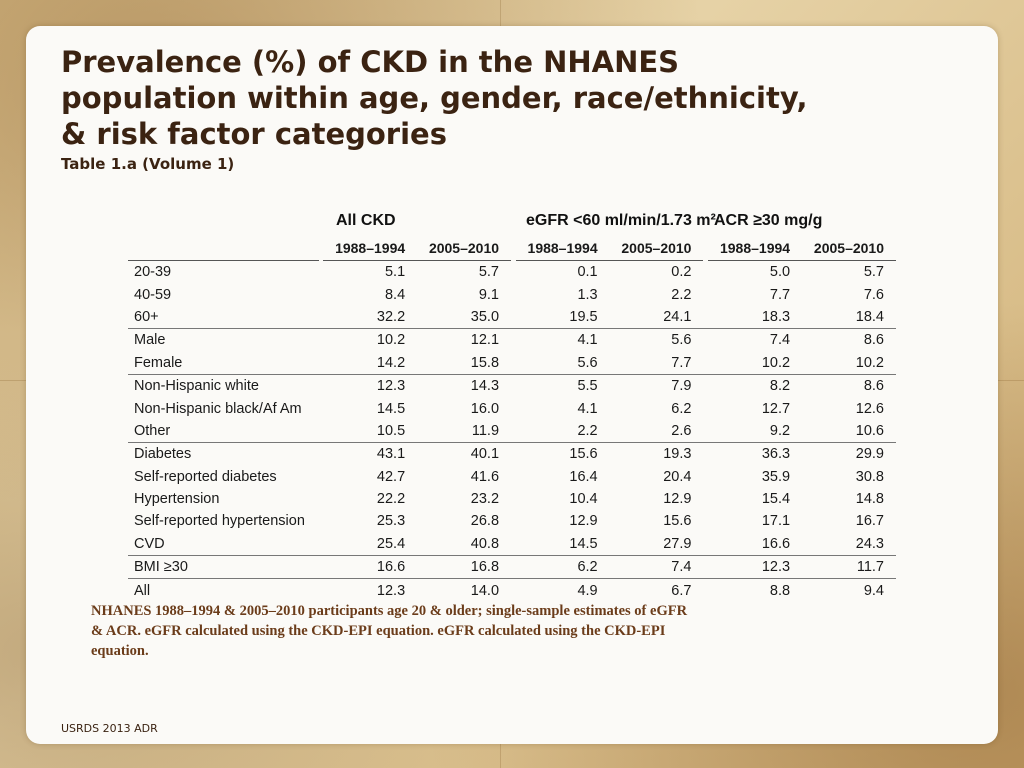  Describe the element at coordinates (370, 454) in the screenshot. I see `table-cell: 43.1` at that location.